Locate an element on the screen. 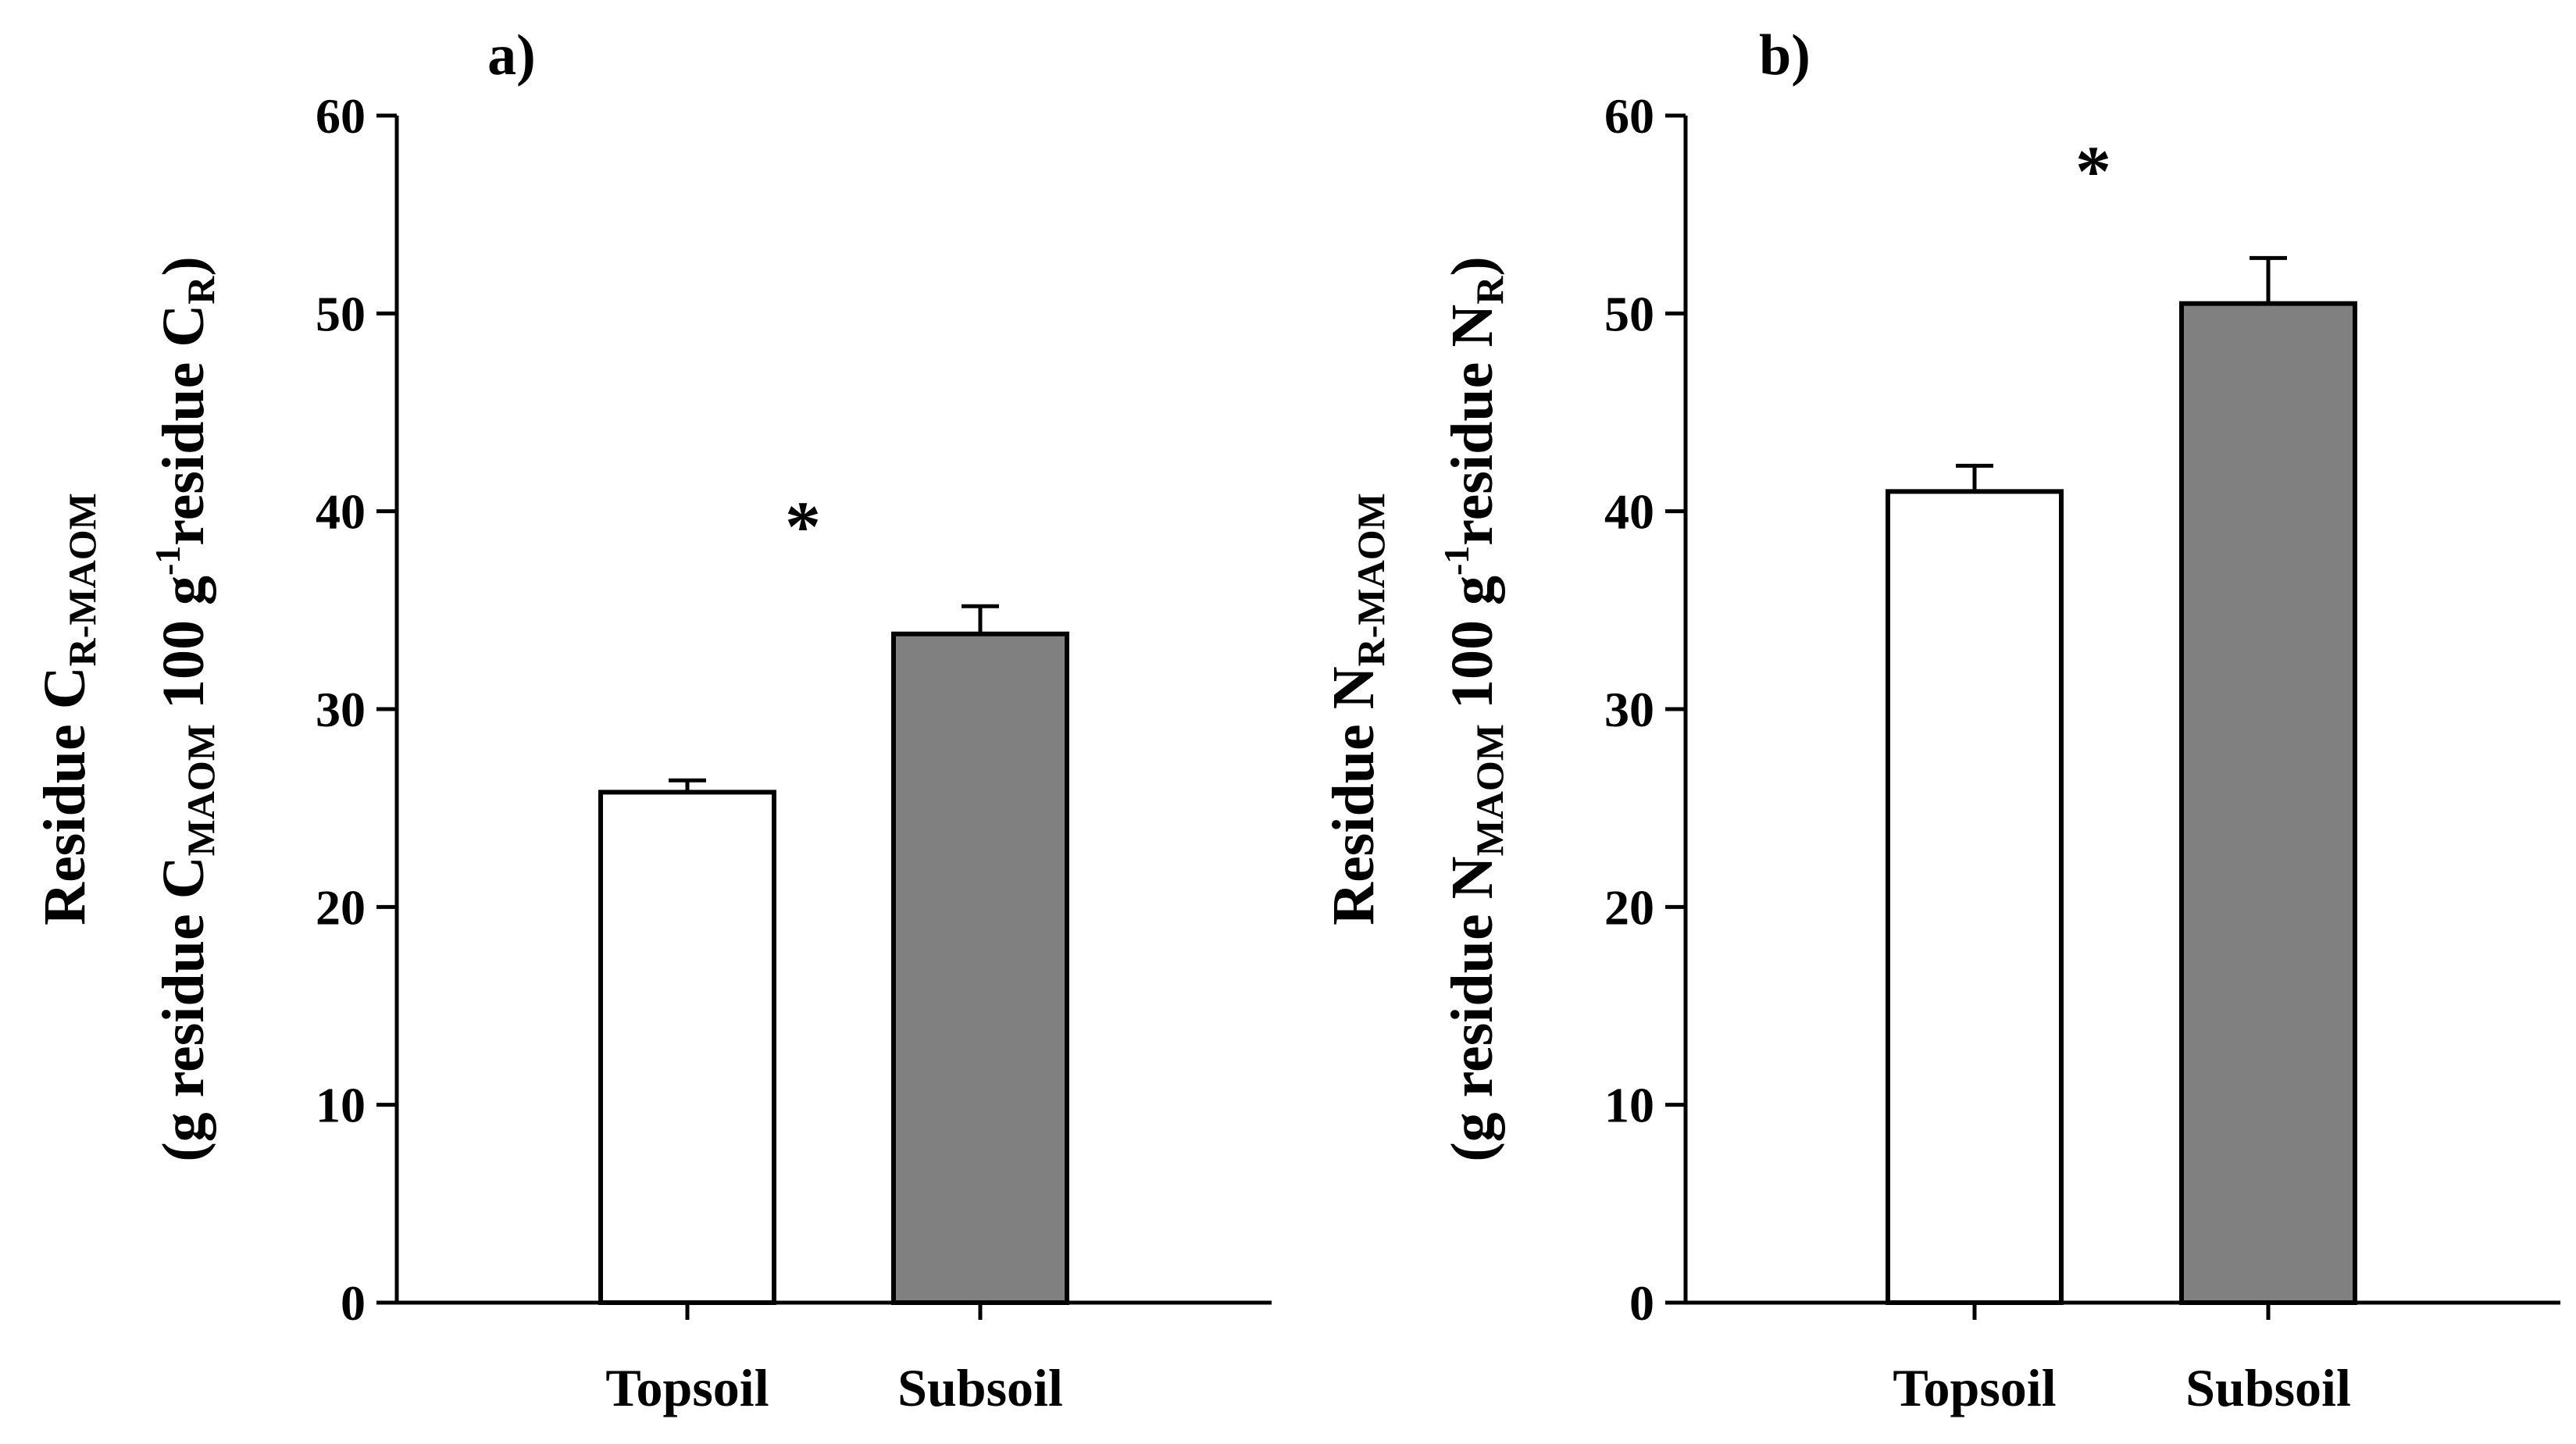 This screenshot has width=2576, height=1444. y-title-text: Residue C is located at coordinates (65, 795).